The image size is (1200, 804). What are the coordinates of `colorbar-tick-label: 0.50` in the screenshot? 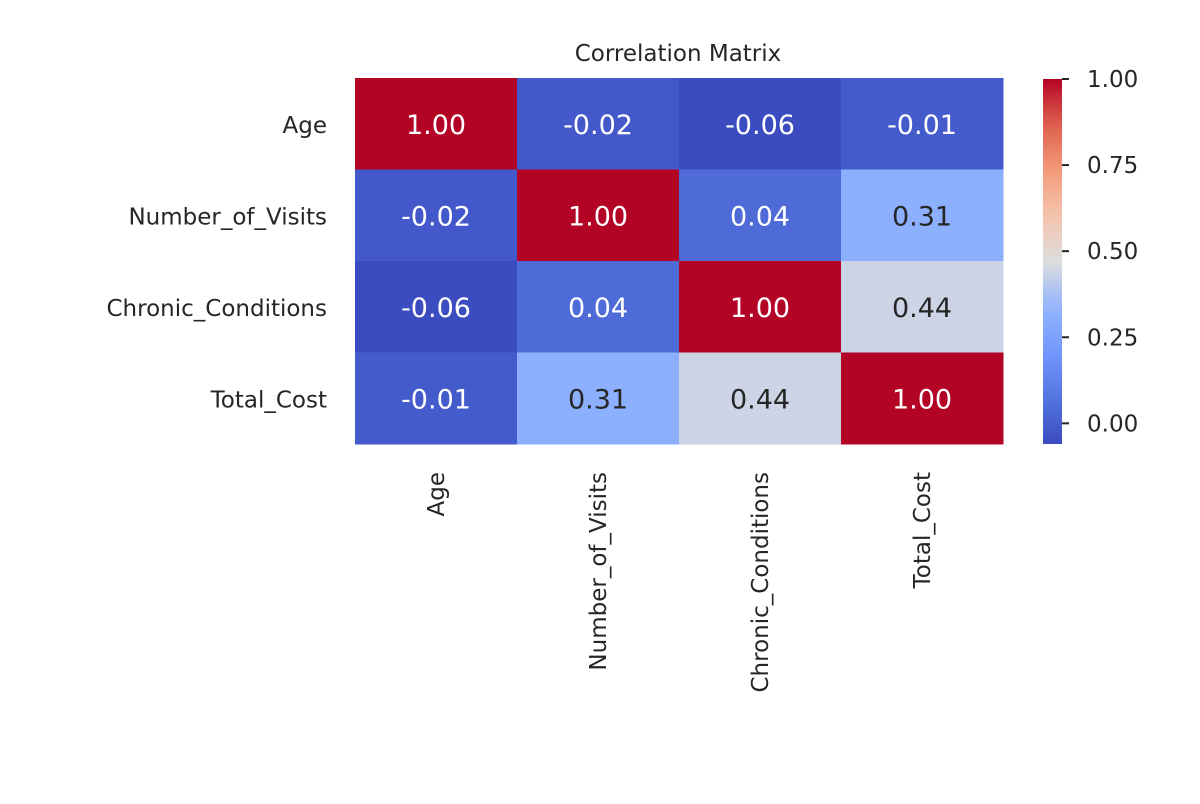 It's located at (1112, 252).